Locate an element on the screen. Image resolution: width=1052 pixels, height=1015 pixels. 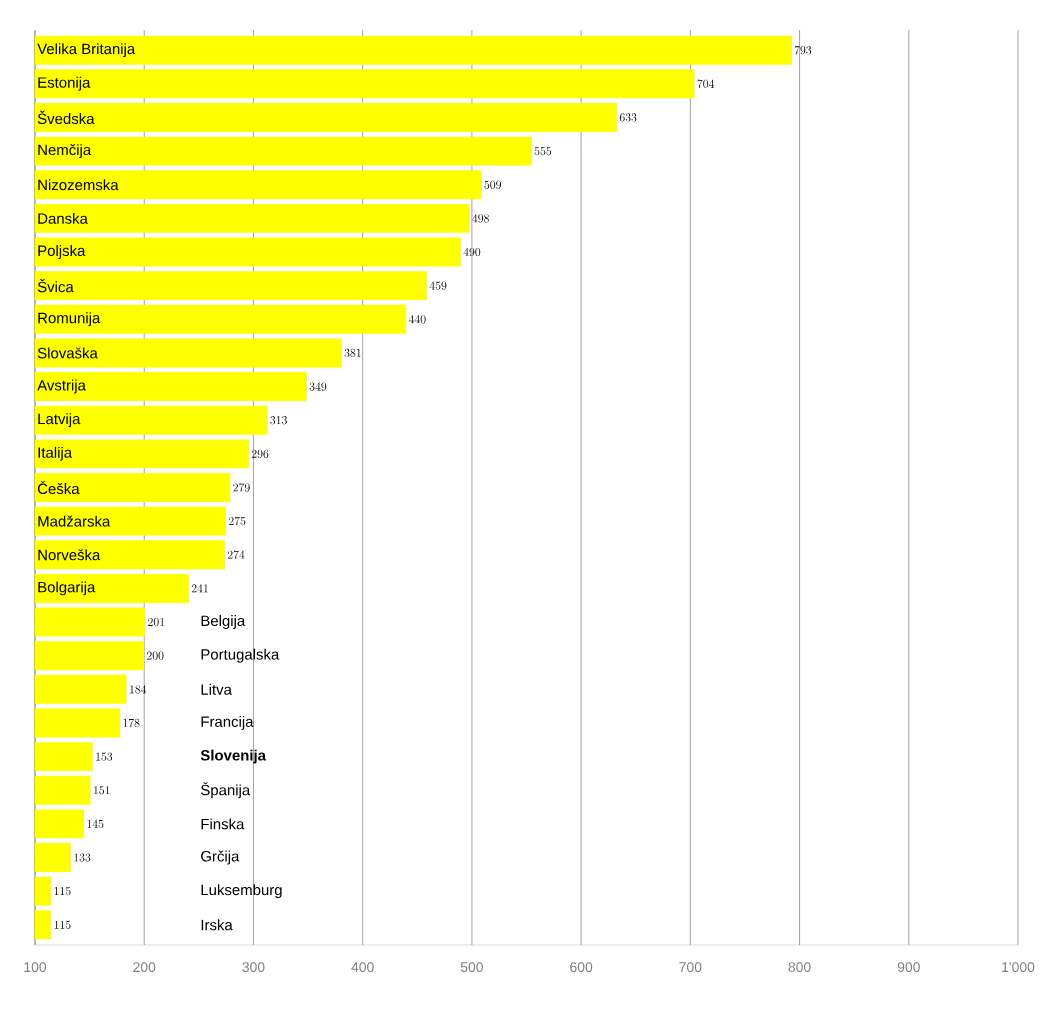
y-tick-label: Slovenija is located at coordinates (233, 756).